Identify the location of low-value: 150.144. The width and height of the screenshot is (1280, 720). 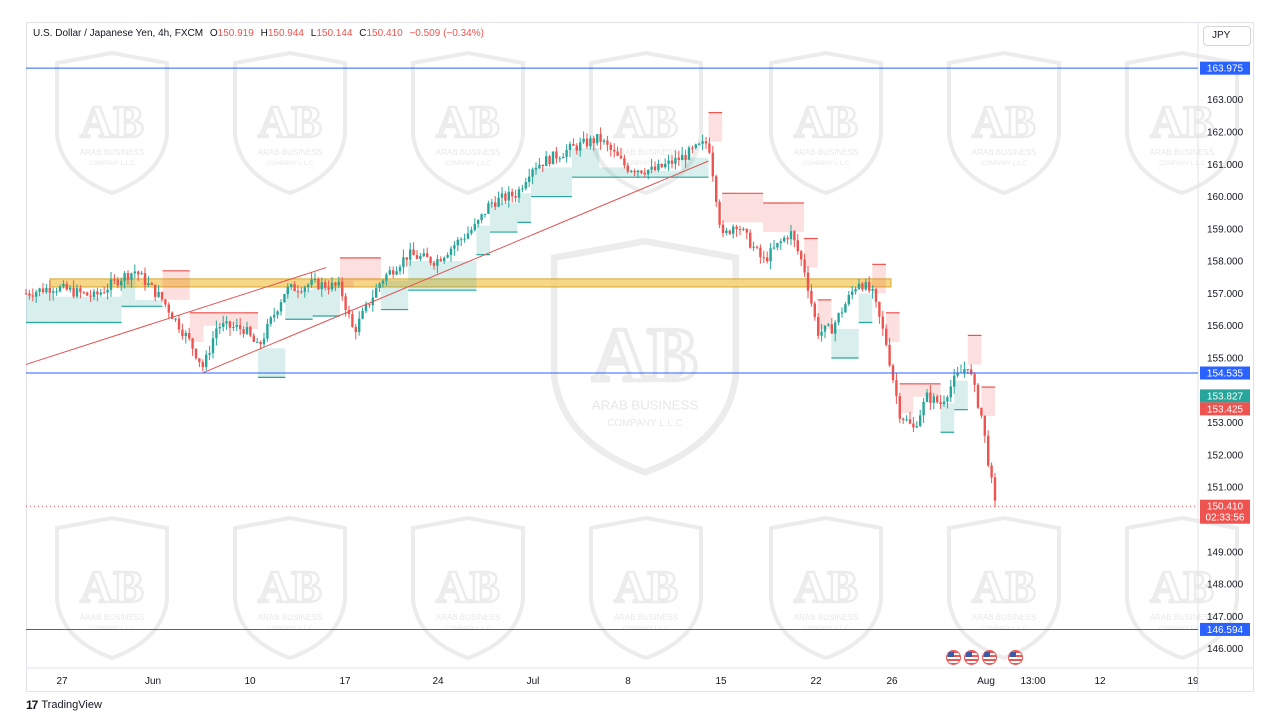
(334, 33).